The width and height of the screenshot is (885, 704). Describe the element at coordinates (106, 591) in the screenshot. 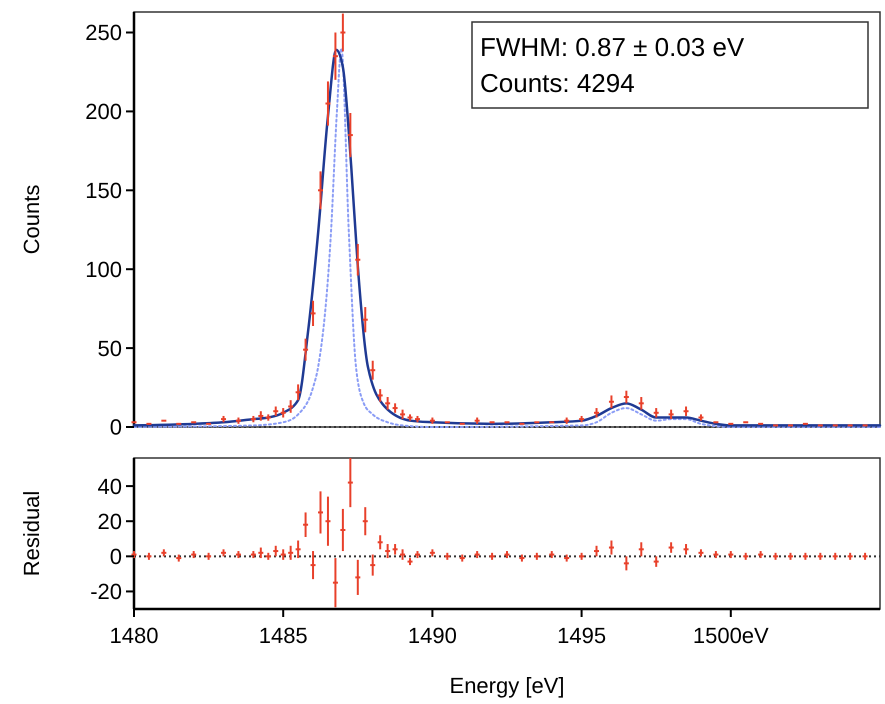

I see `y-tick-label: -20` at that location.